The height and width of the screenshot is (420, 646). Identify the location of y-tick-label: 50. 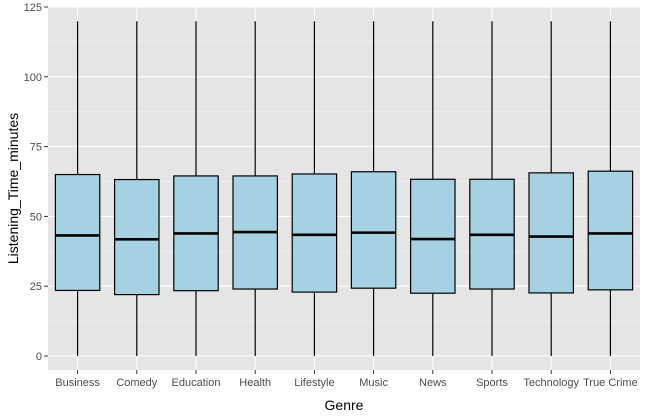
(36, 217).